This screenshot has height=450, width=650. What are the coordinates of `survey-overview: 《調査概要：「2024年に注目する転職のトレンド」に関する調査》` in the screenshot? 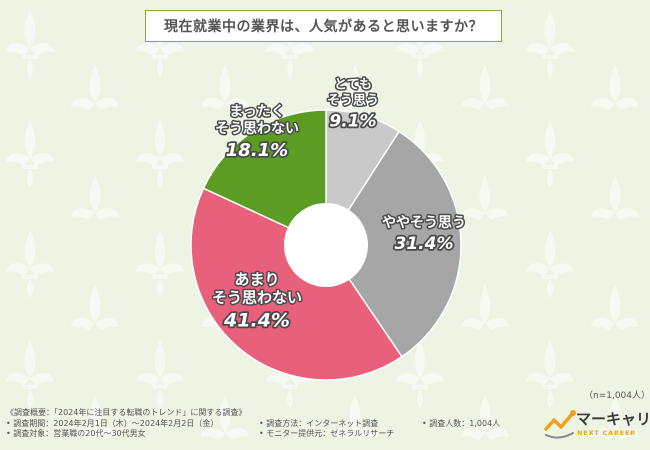 It's located at (126, 412).